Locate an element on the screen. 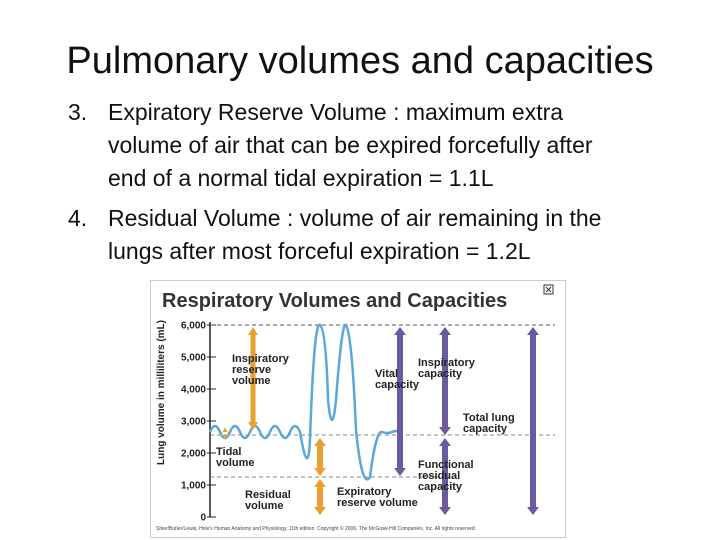  breathing-trace is located at coordinates (305, 402).